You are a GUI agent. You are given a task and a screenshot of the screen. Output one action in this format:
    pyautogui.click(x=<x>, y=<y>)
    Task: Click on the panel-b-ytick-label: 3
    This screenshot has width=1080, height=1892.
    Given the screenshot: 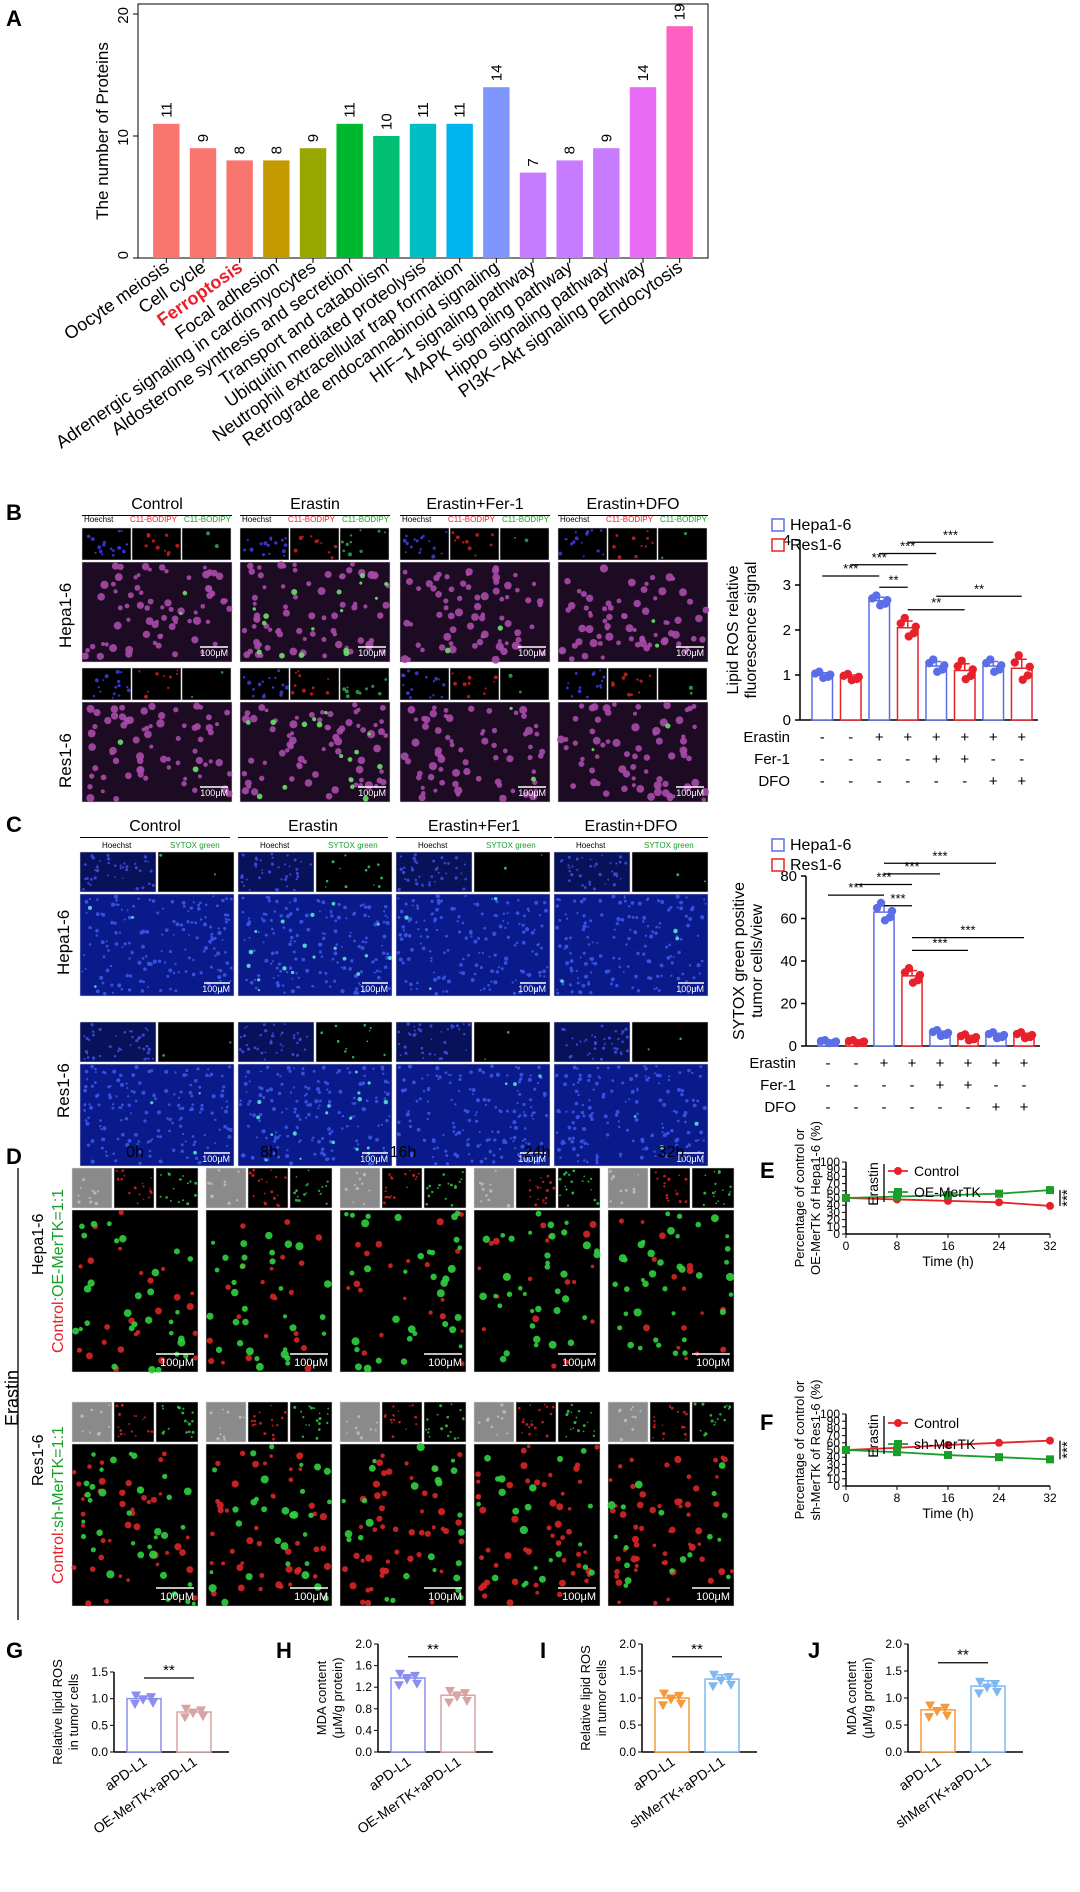 What is the action you would take?
    pyautogui.click(x=787, y=585)
    